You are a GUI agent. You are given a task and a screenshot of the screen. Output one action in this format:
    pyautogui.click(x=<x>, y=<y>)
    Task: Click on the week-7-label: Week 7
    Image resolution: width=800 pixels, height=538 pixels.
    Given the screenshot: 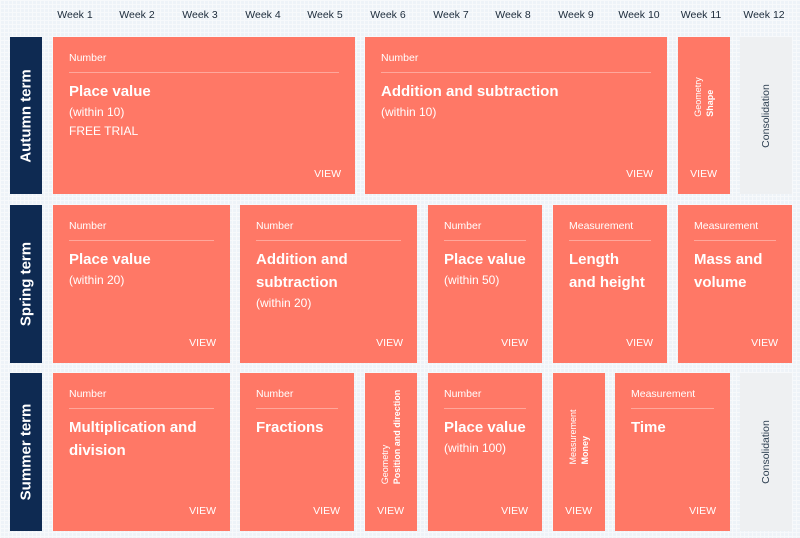 What is the action you would take?
    pyautogui.click(x=451, y=15)
    